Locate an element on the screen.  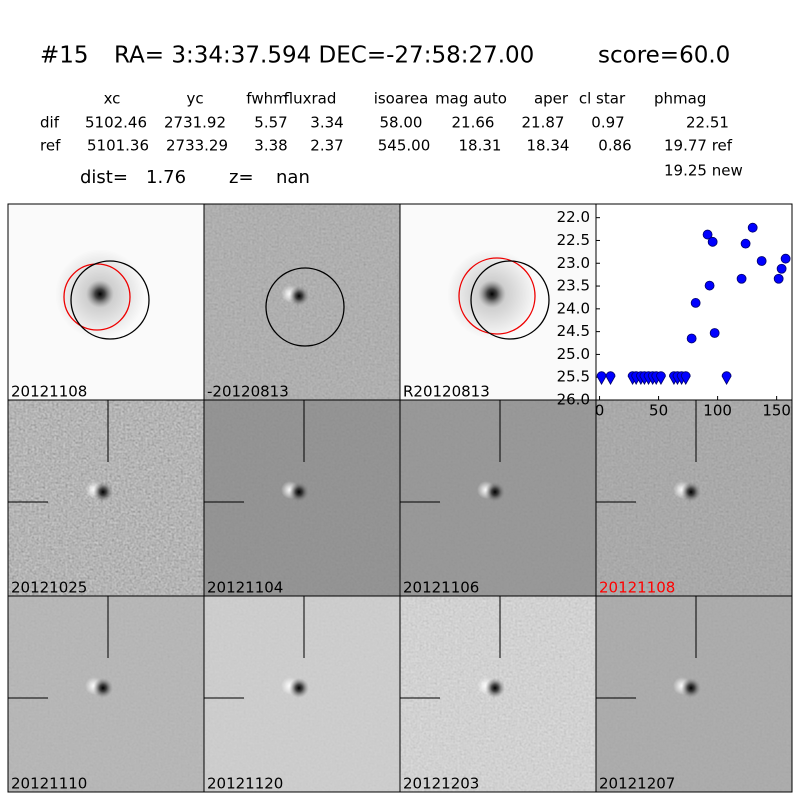
row-label: dif is located at coordinates (50, 123).